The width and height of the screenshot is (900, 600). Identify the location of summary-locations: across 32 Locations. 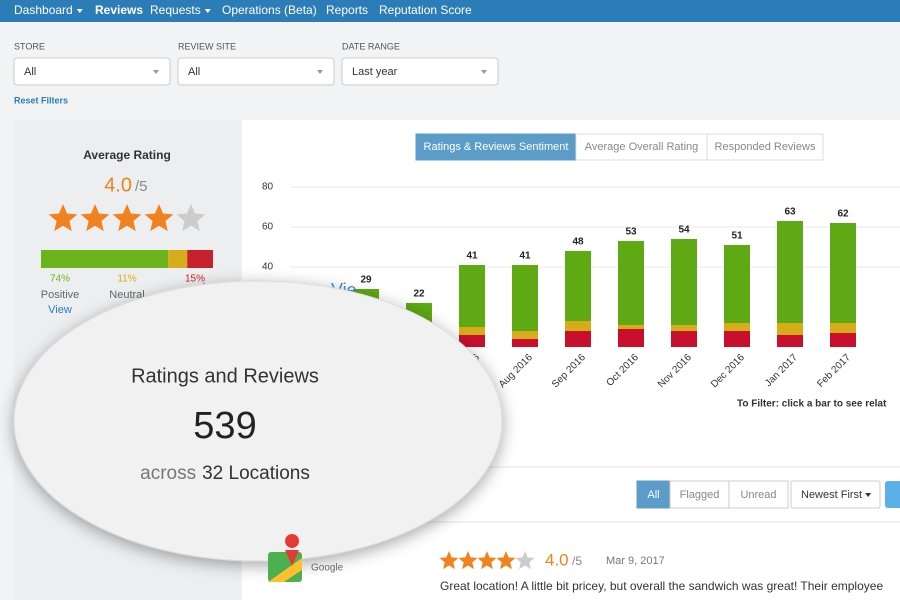
(225, 473).